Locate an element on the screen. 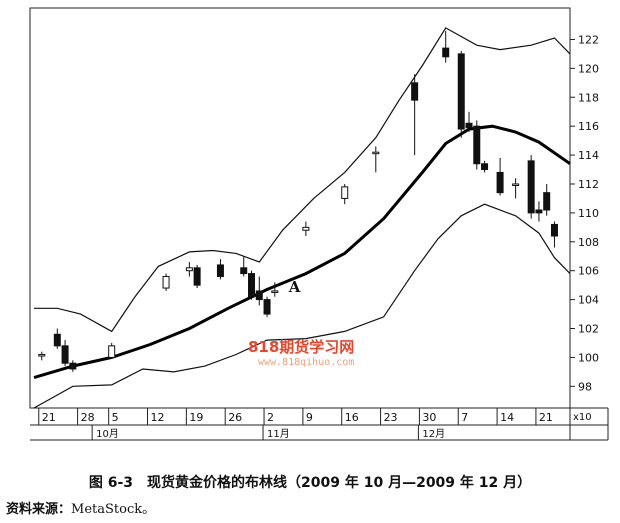 The height and width of the screenshot is (523, 620). y-tick-label: 122 is located at coordinates (588, 39).